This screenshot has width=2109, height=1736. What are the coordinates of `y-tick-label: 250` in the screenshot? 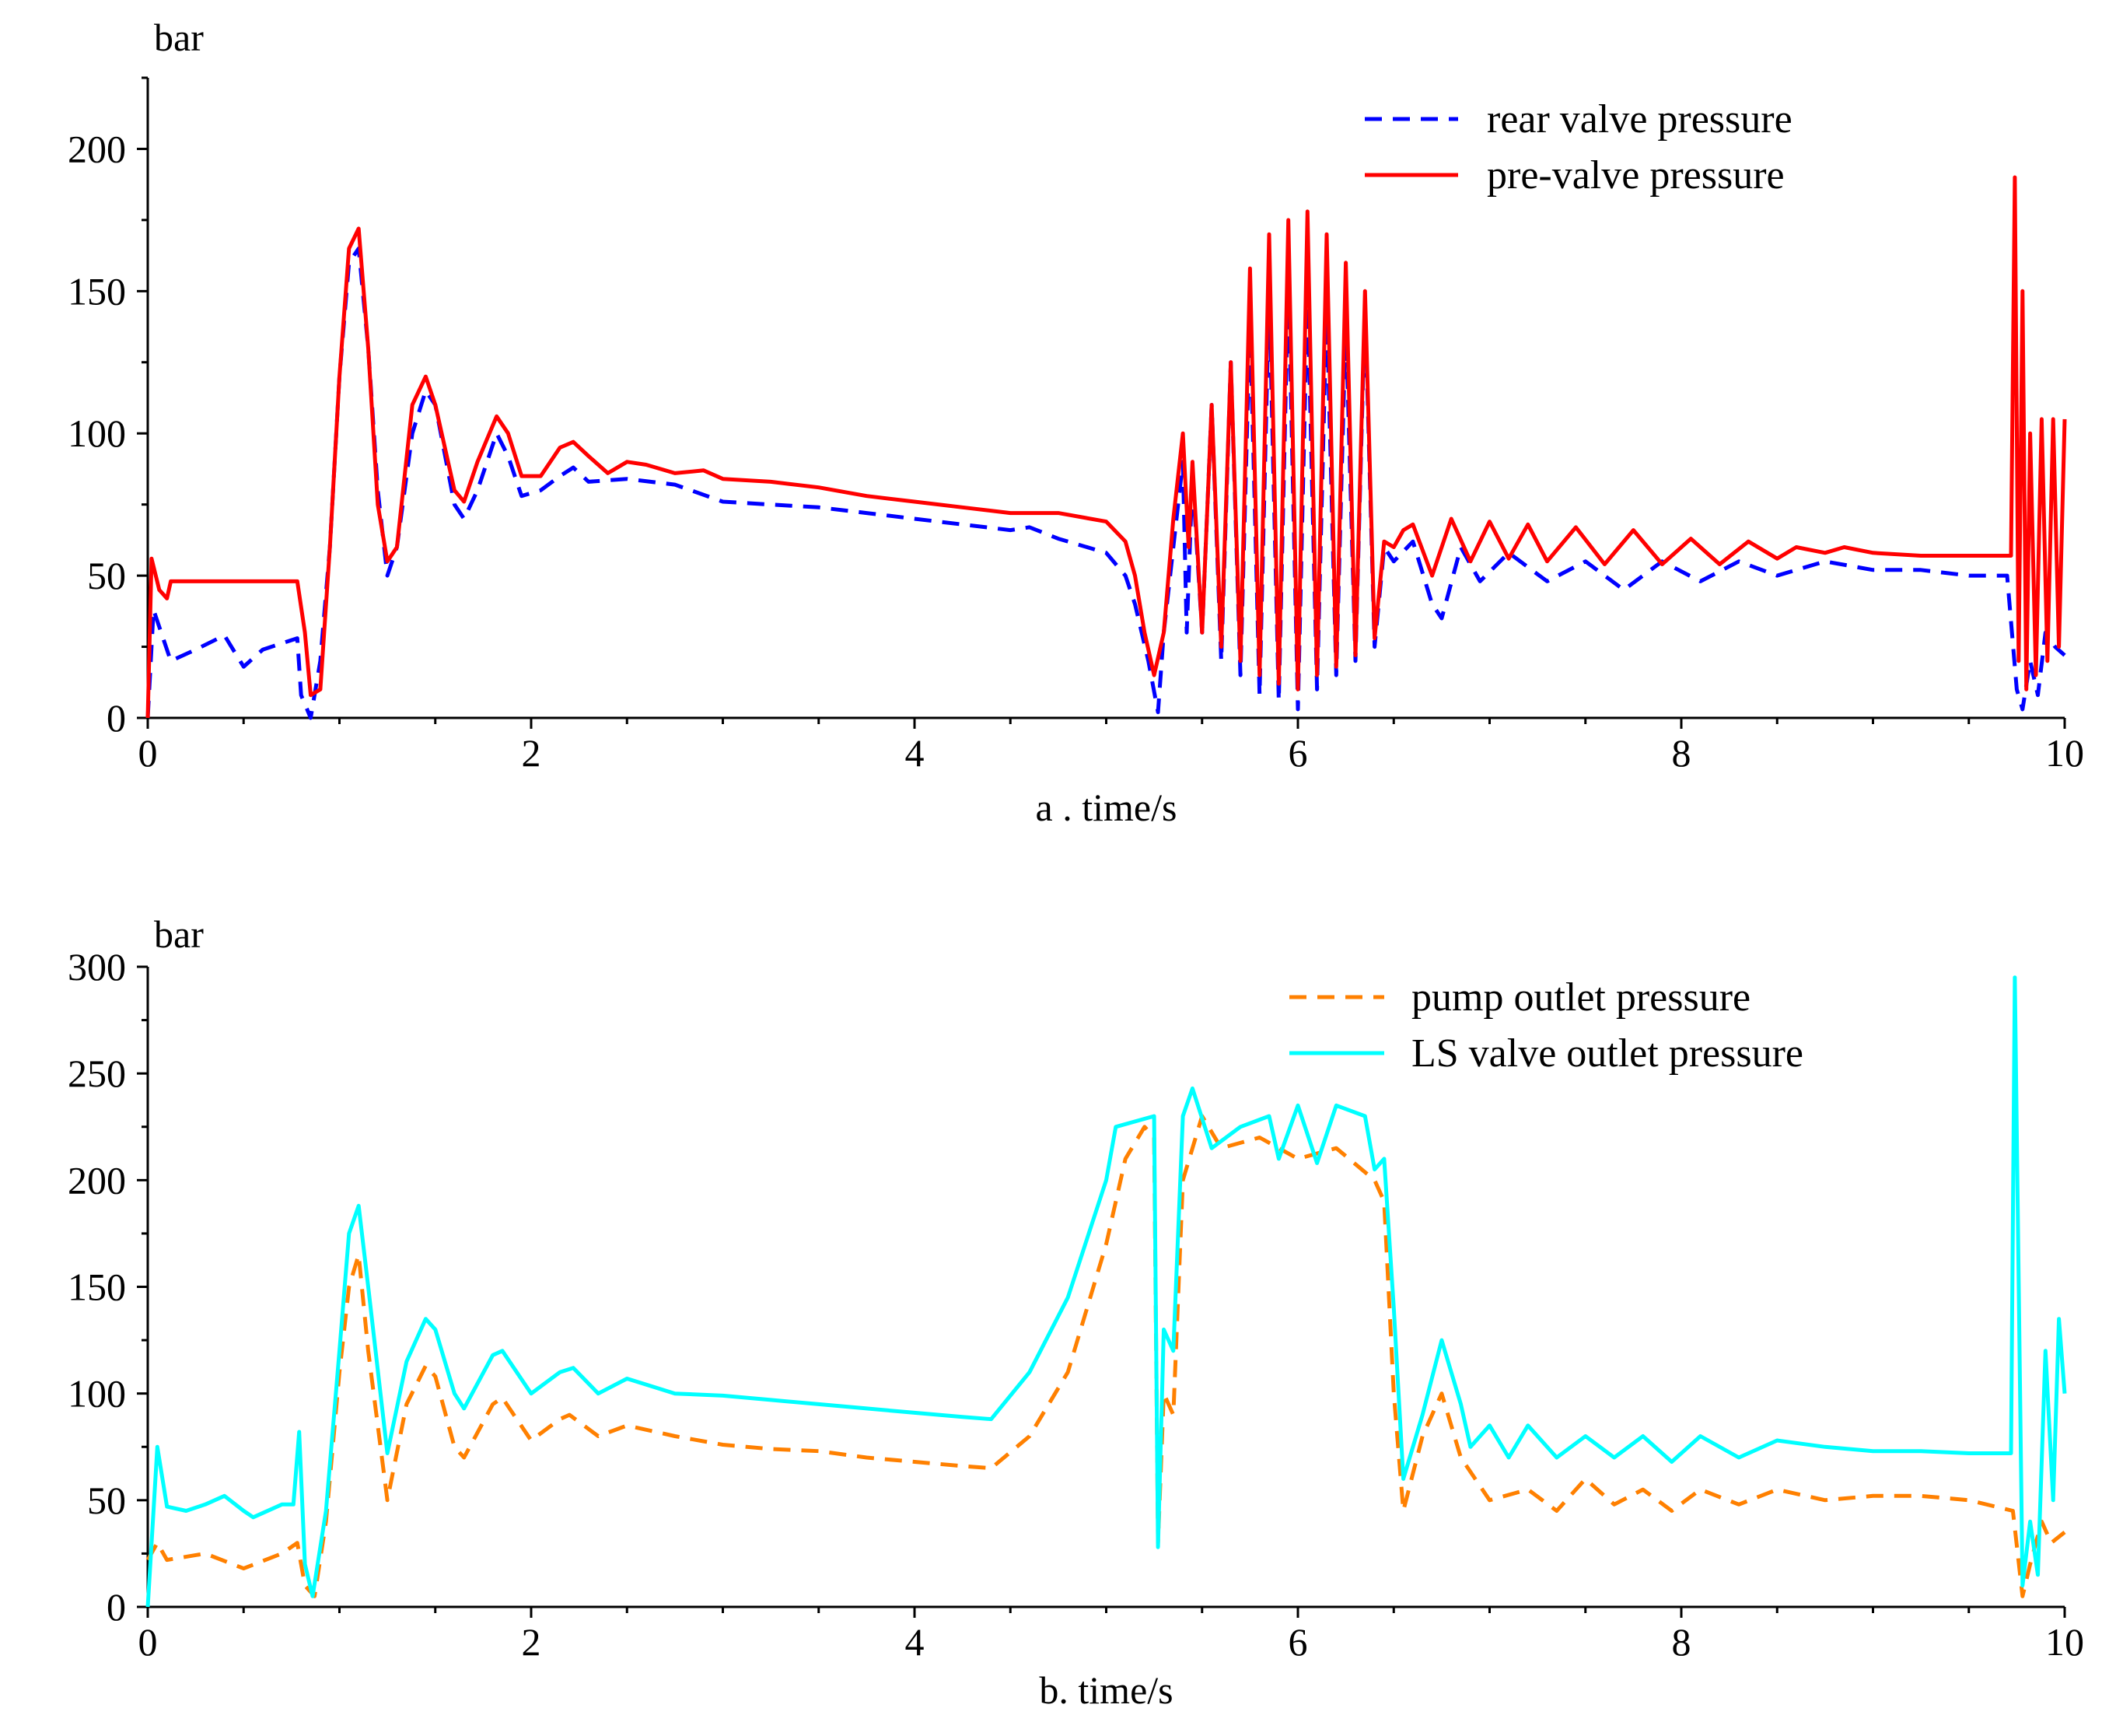 It's located at (97, 1073).